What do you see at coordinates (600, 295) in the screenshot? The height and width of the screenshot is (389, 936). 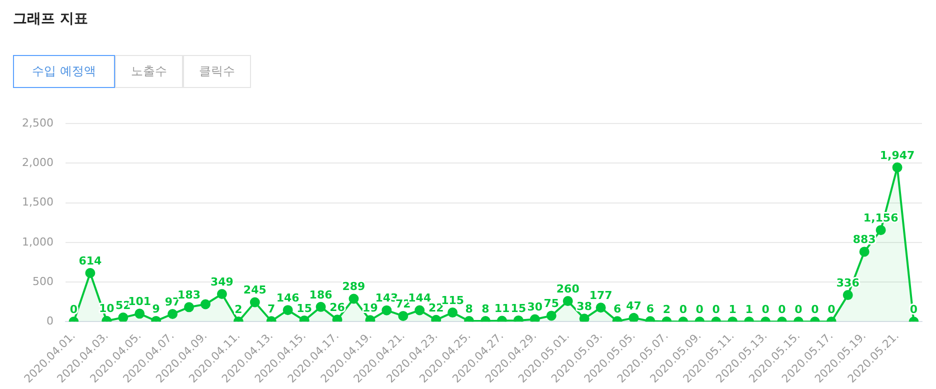 I see `data-label: 177` at bounding box center [600, 295].